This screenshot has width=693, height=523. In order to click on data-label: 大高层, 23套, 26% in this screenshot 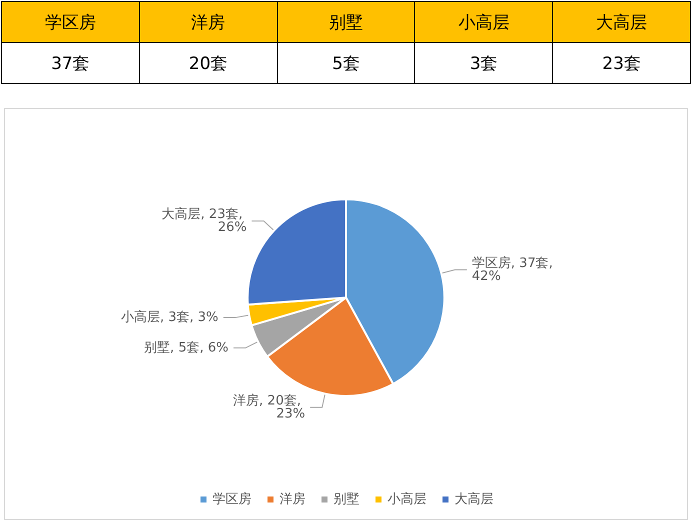, I will do `click(204, 221)`.